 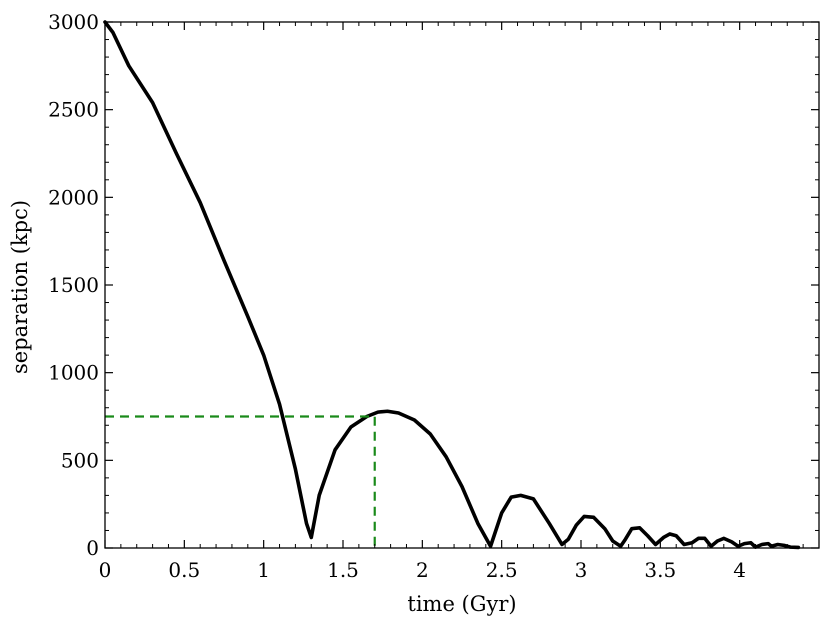 I want to click on x-tick-label: 1, so click(x=263, y=570).